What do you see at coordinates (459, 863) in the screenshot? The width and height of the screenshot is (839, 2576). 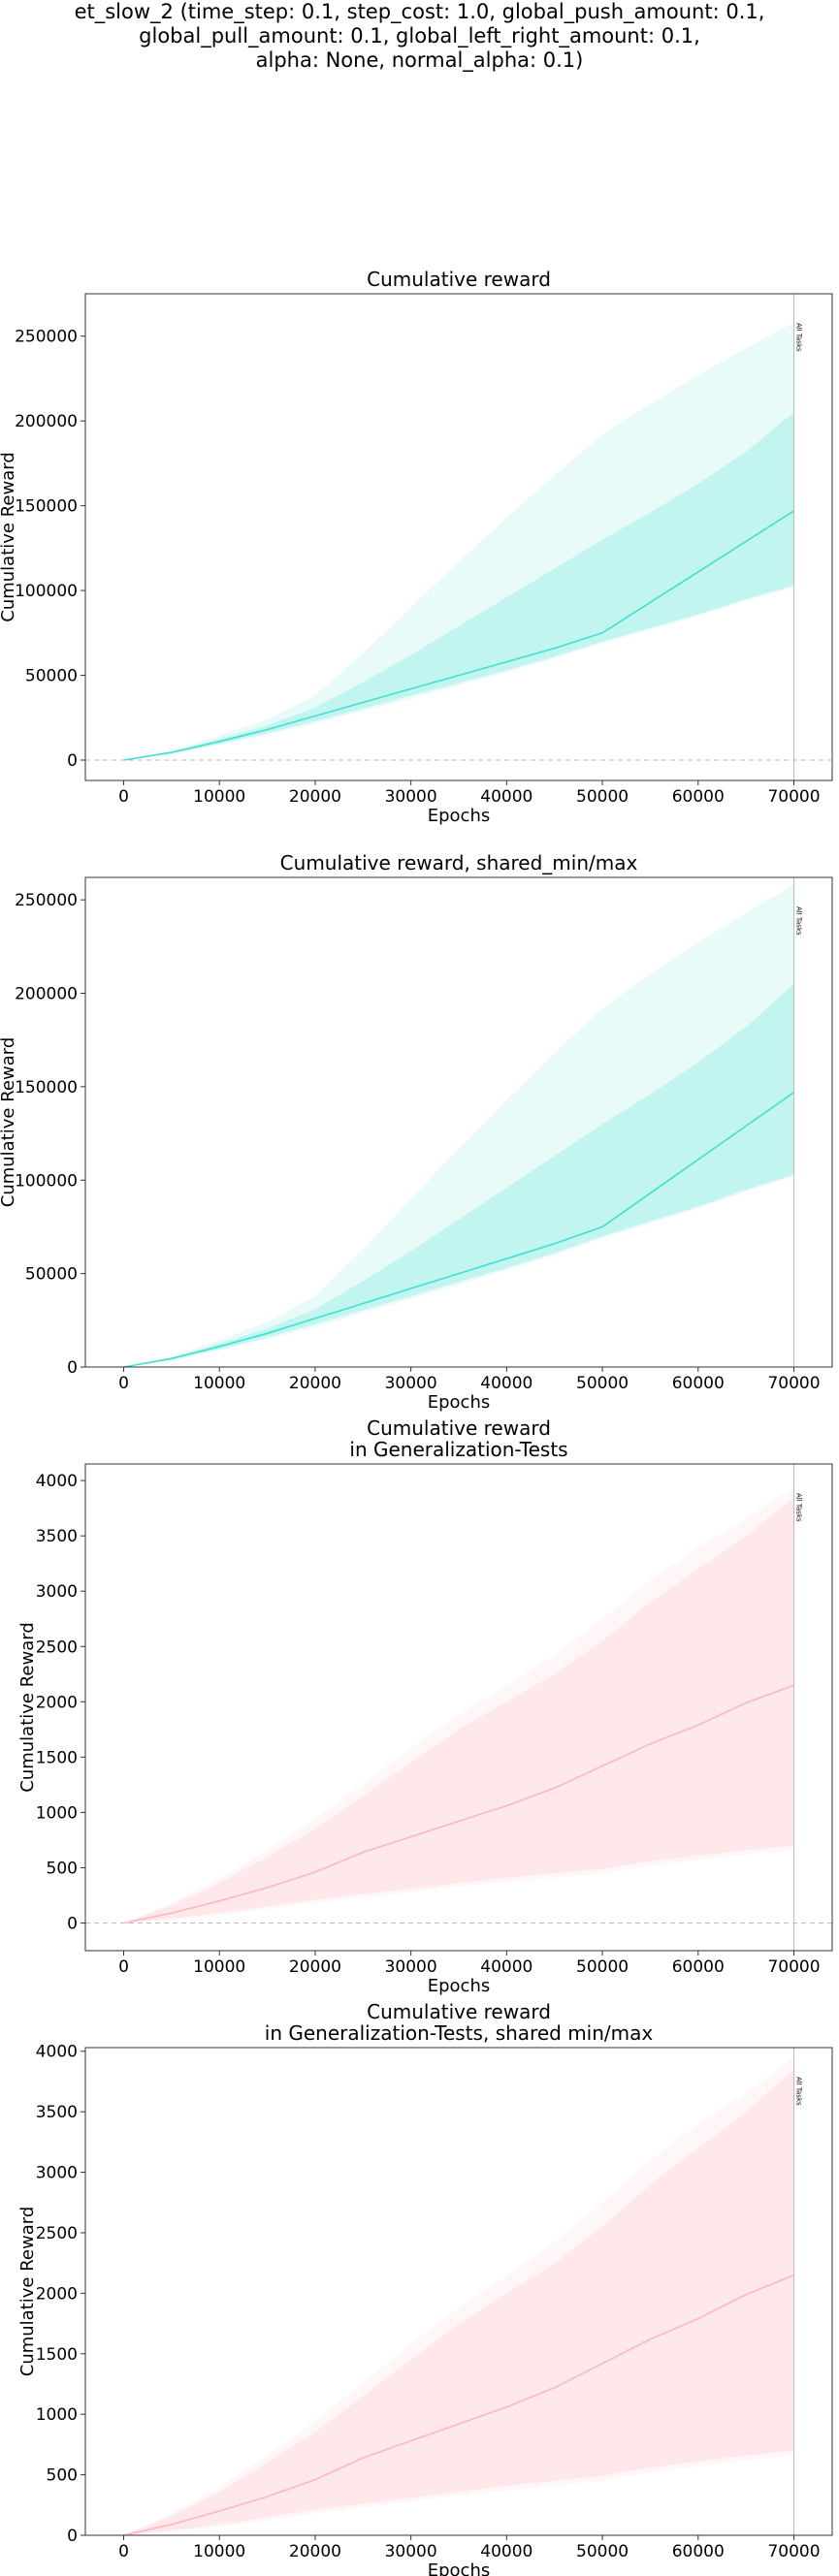 I see `chart-title: Cumulative reward, shared_min/max` at bounding box center [459, 863].